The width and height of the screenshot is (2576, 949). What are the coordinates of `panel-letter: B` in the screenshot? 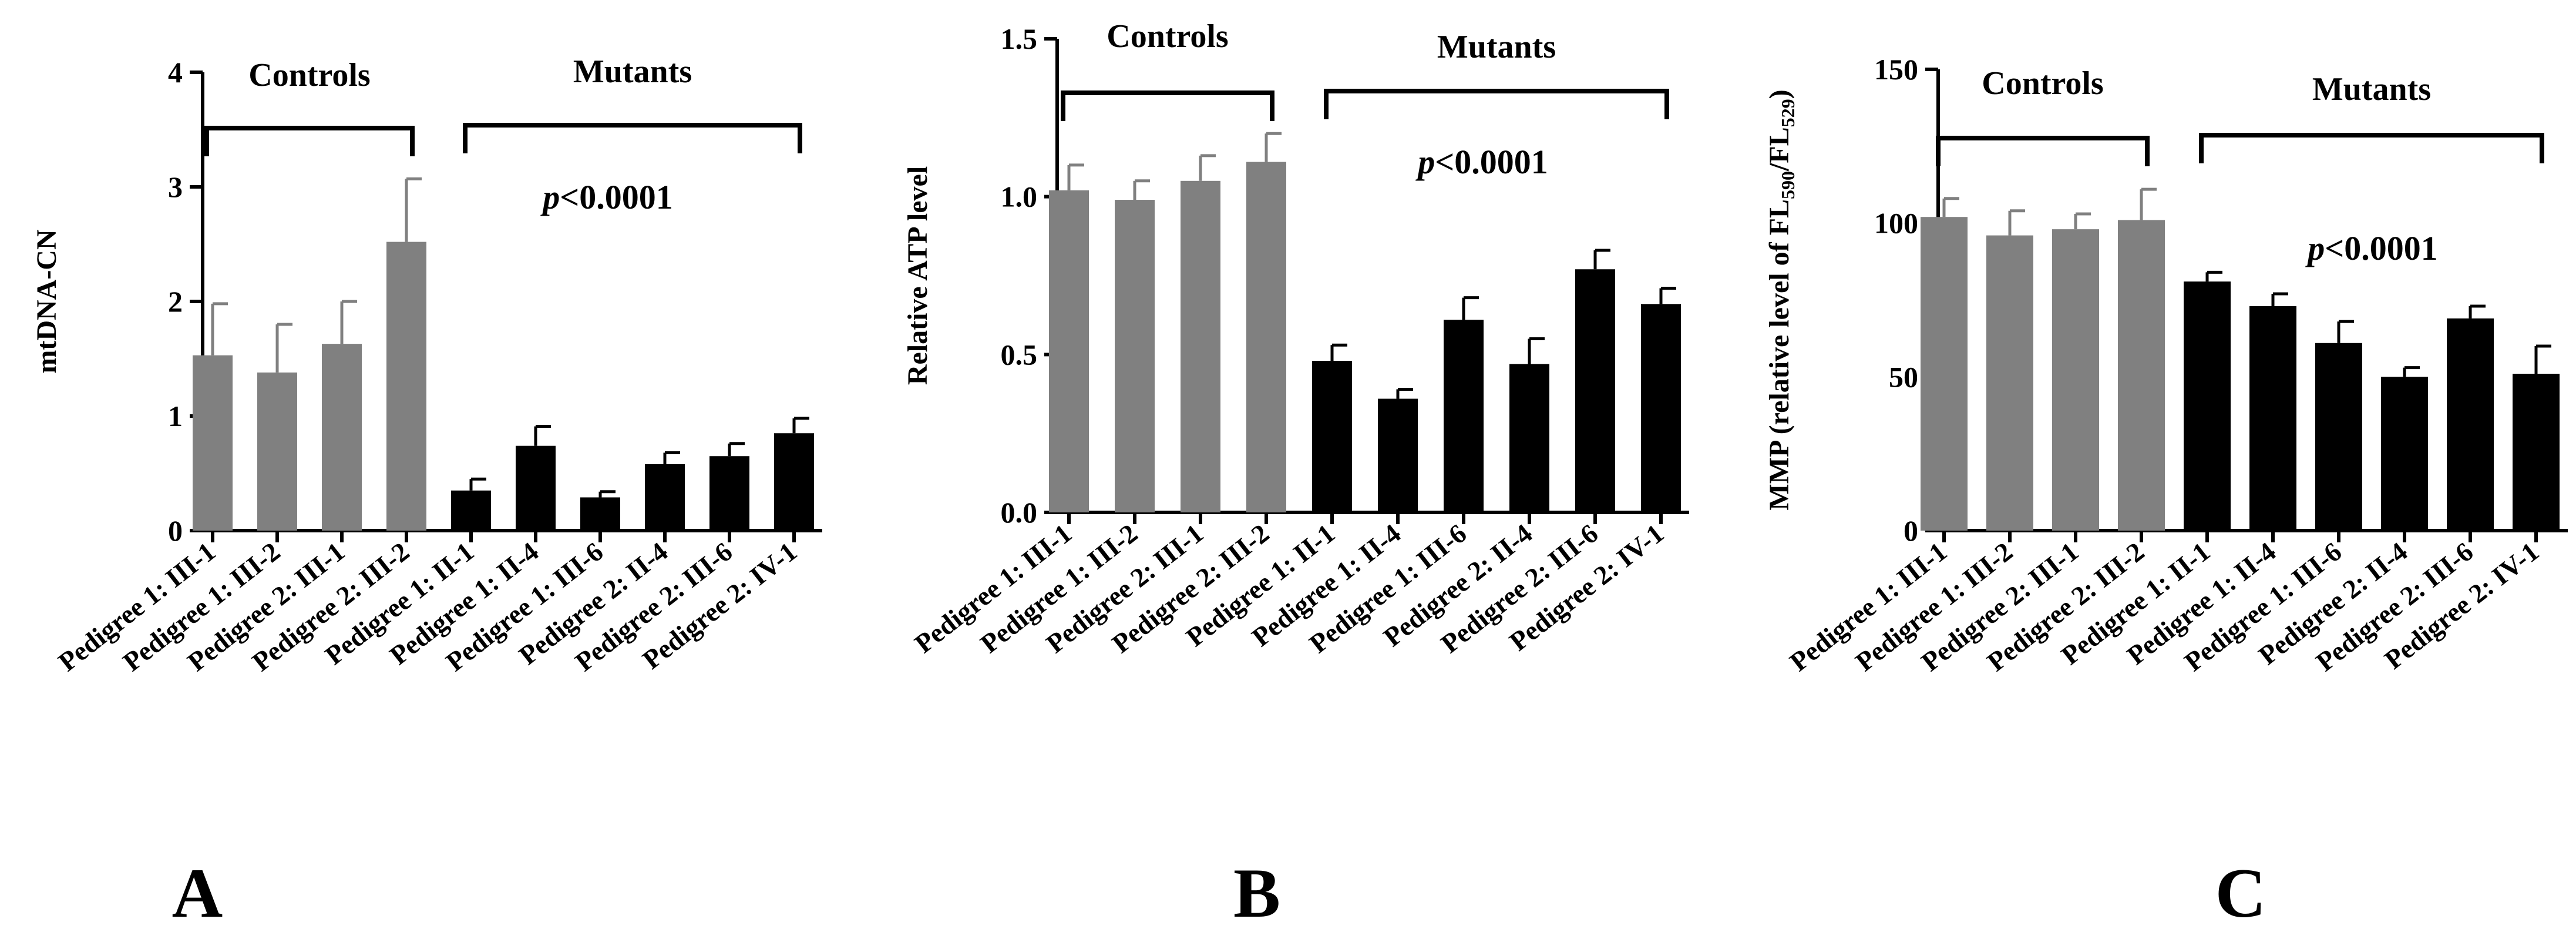 It's located at (1256, 893).